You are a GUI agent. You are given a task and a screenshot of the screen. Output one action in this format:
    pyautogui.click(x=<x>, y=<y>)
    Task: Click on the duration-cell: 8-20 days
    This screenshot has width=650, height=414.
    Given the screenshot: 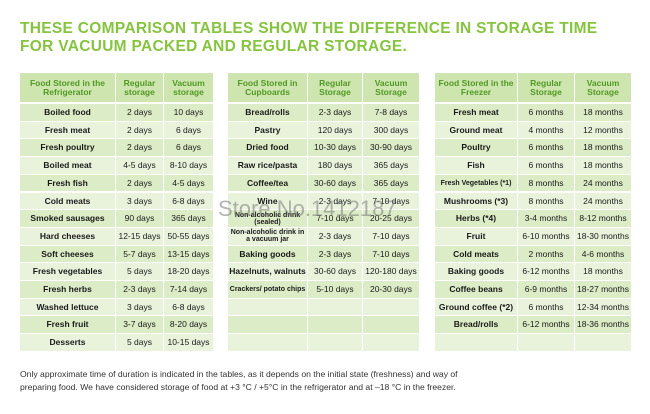 What is the action you would take?
    pyautogui.click(x=189, y=325)
    